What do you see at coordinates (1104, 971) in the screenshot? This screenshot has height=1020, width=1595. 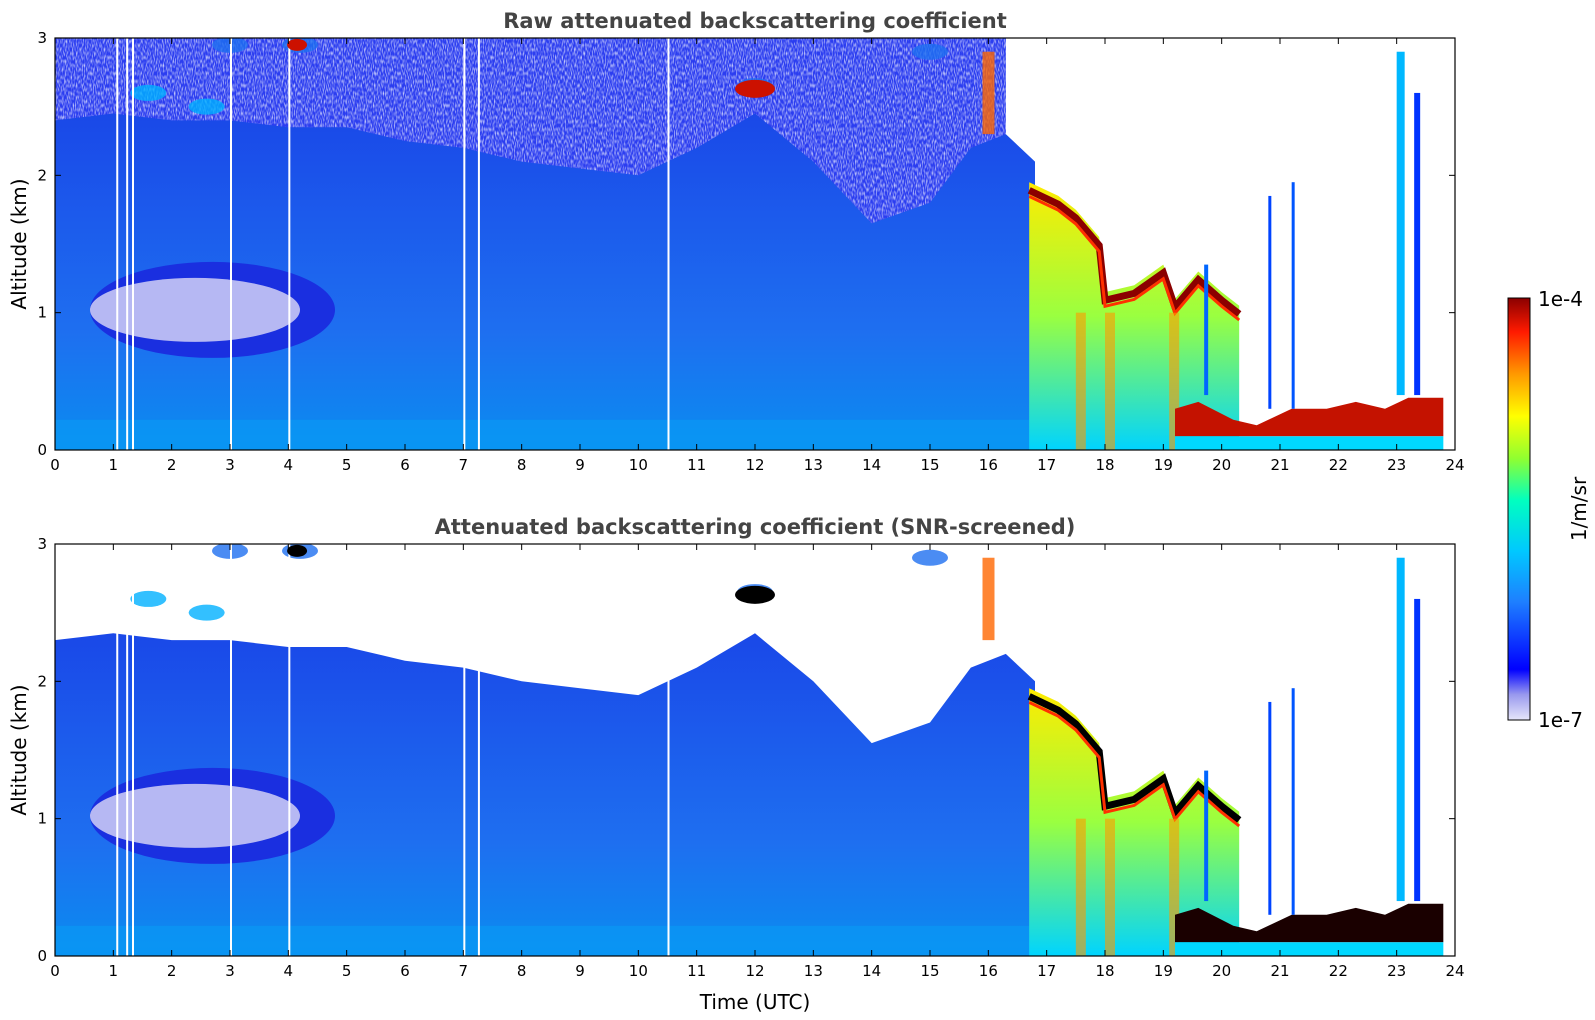 I see `x-tick-label: 18` at bounding box center [1104, 971].